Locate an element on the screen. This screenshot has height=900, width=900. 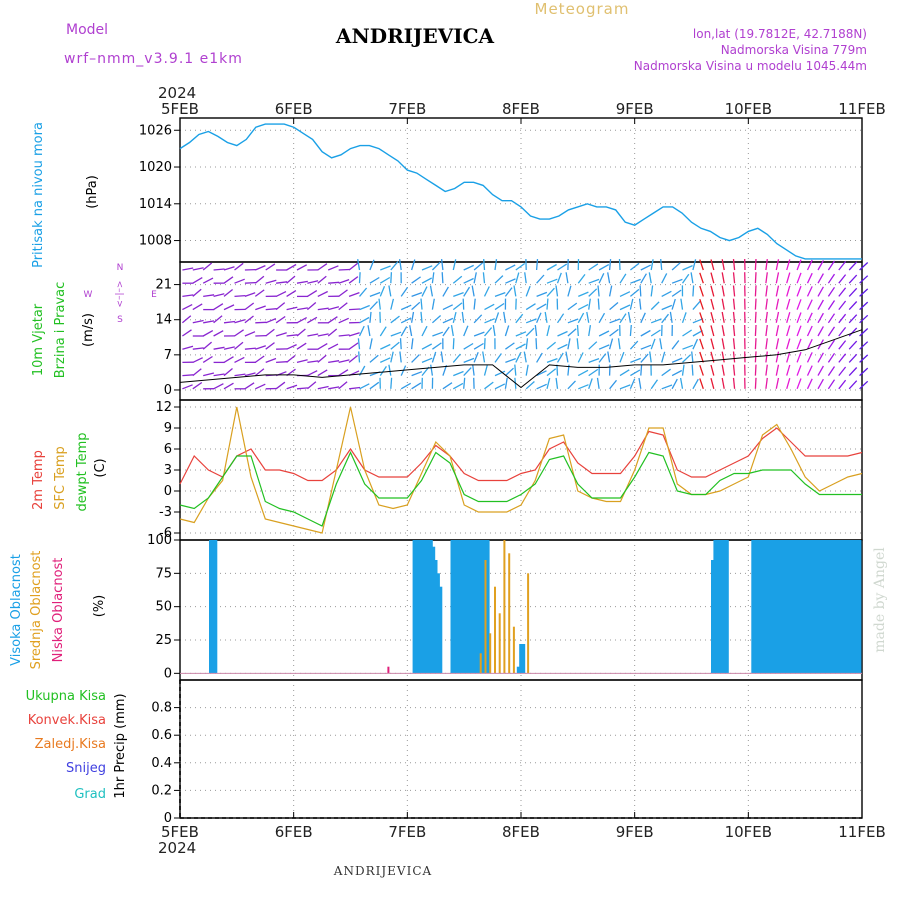
temp-ylabel-2: SFC Temp is located at coordinates (60, 478).